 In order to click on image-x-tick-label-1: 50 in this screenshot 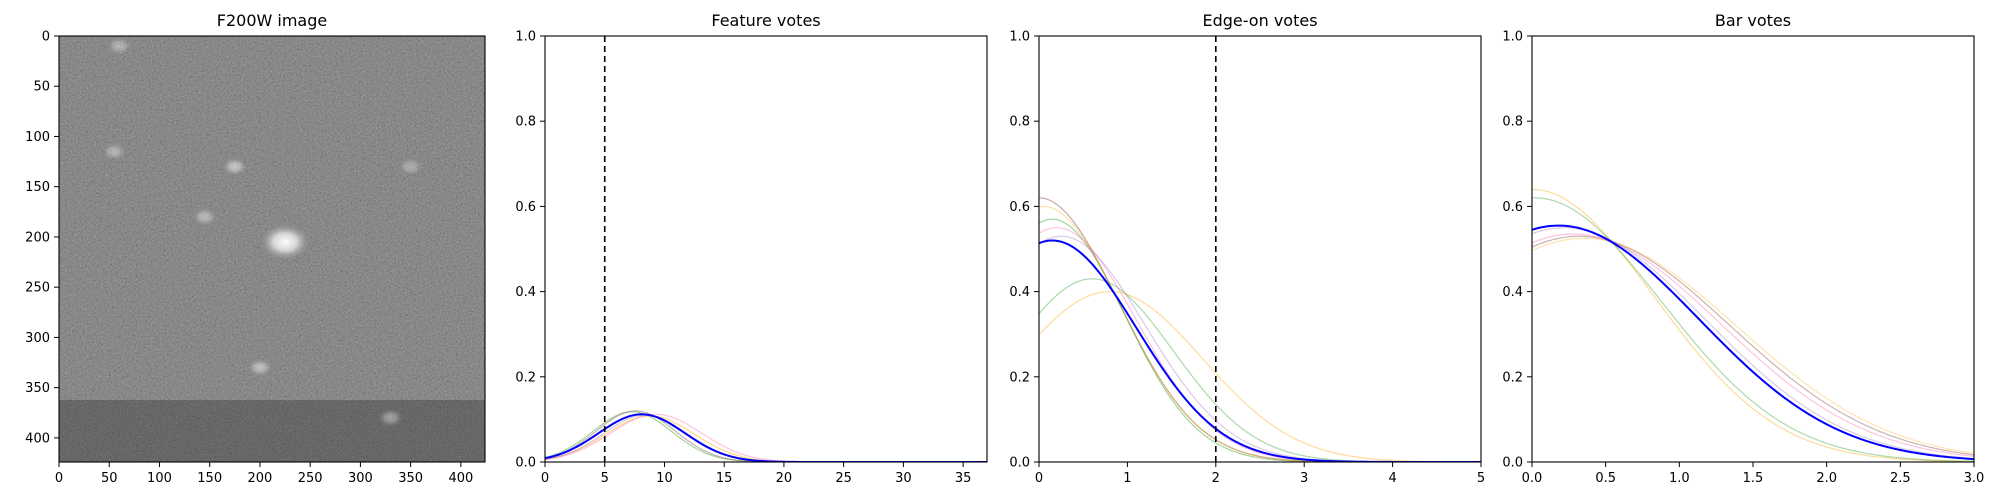, I will do `click(109, 478)`.